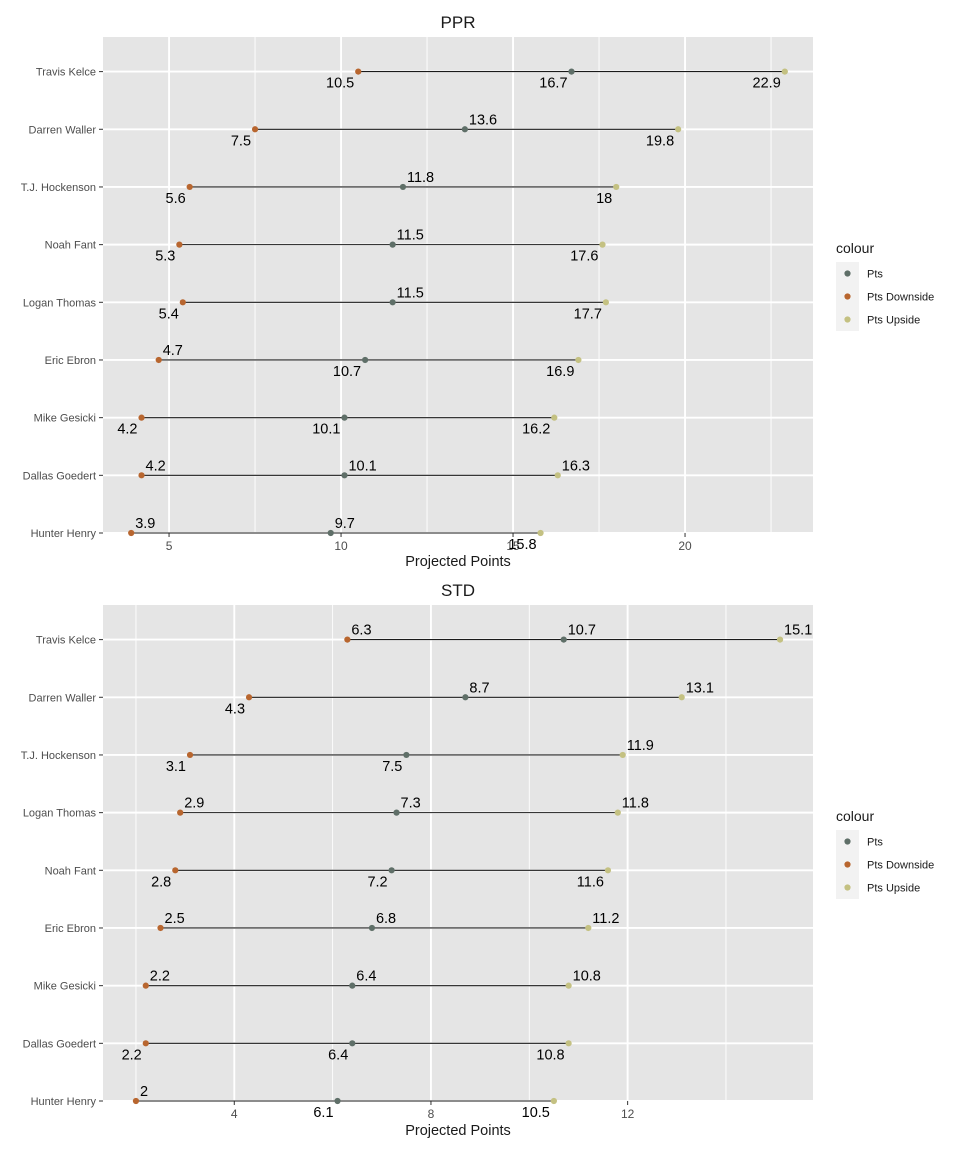  What do you see at coordinates (576, 466) in the screenshot?
I see `value-label: 16.3` at bounding box center [576, 466].